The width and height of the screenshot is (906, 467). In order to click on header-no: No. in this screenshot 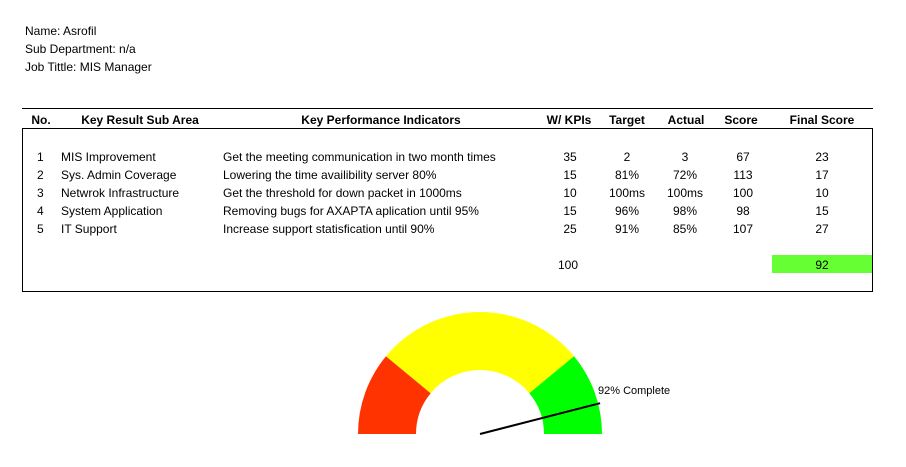, I will do `click(41, 120)`.